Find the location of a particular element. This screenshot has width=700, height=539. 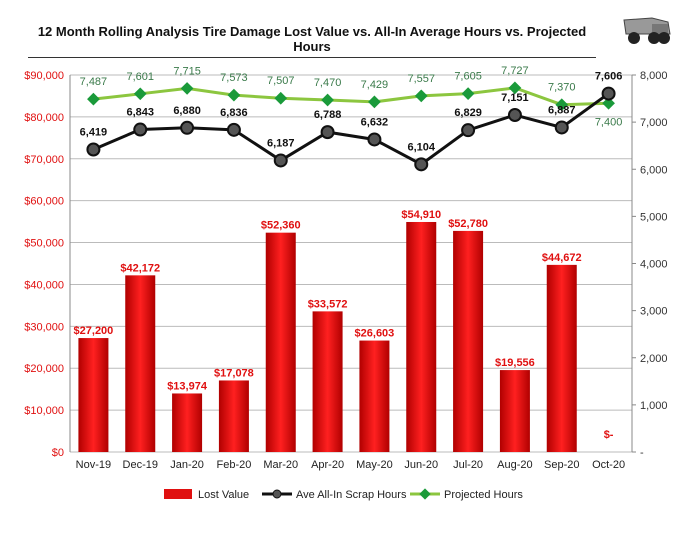

x-axis-tick: Jan-20 is located at coordinates (187, 465).